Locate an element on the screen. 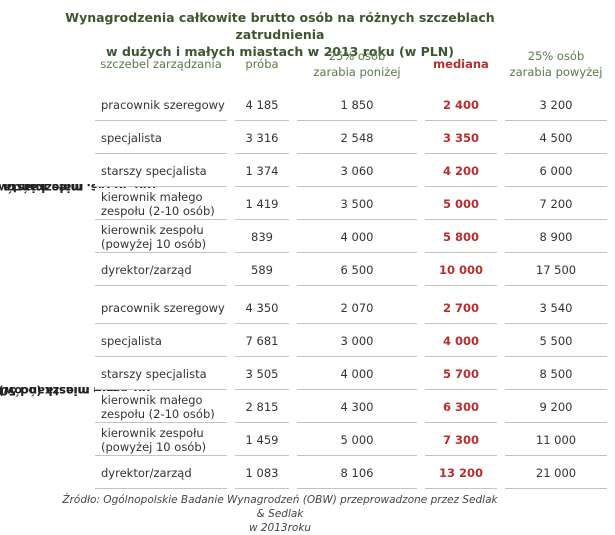 The width and height of the screenshot is (615, 535). cell-high: 17 500 is located at coordinates (556, 270).